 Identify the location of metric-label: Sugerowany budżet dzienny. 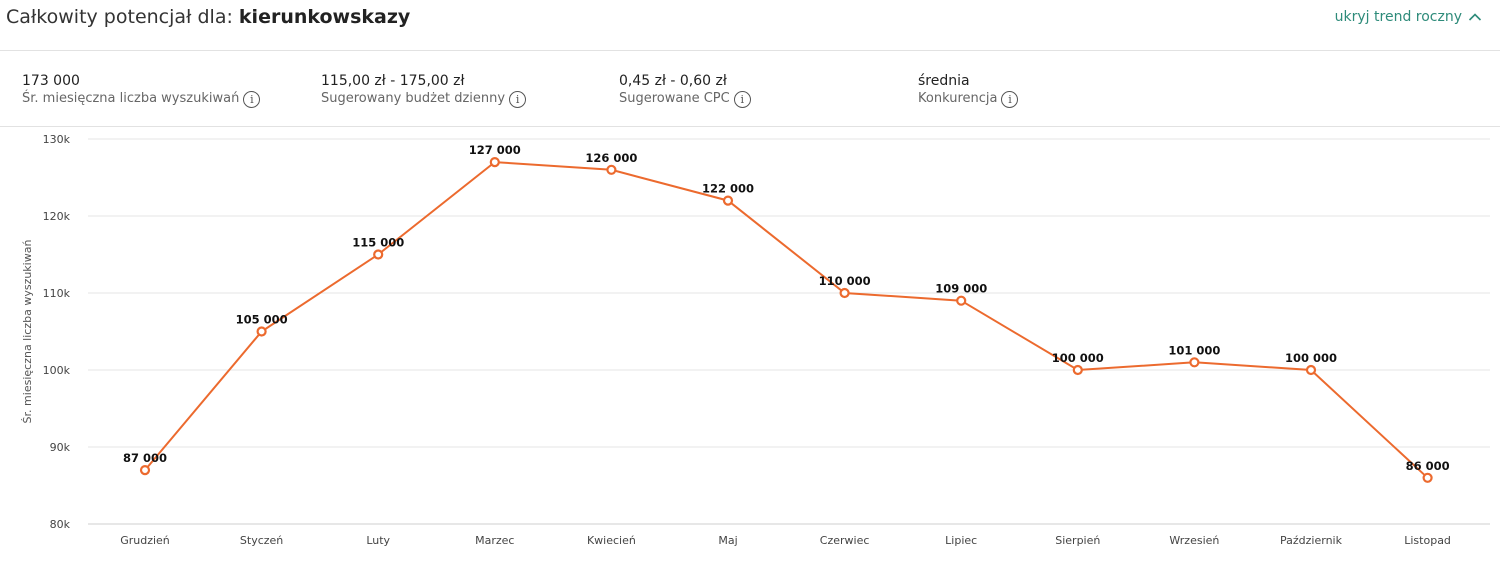
(413, 98).